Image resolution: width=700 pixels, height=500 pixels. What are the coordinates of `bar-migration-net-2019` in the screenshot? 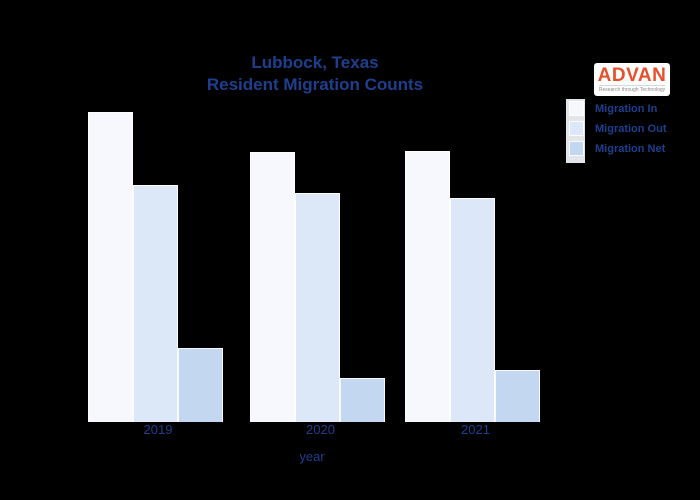 It's located at (200, 385).